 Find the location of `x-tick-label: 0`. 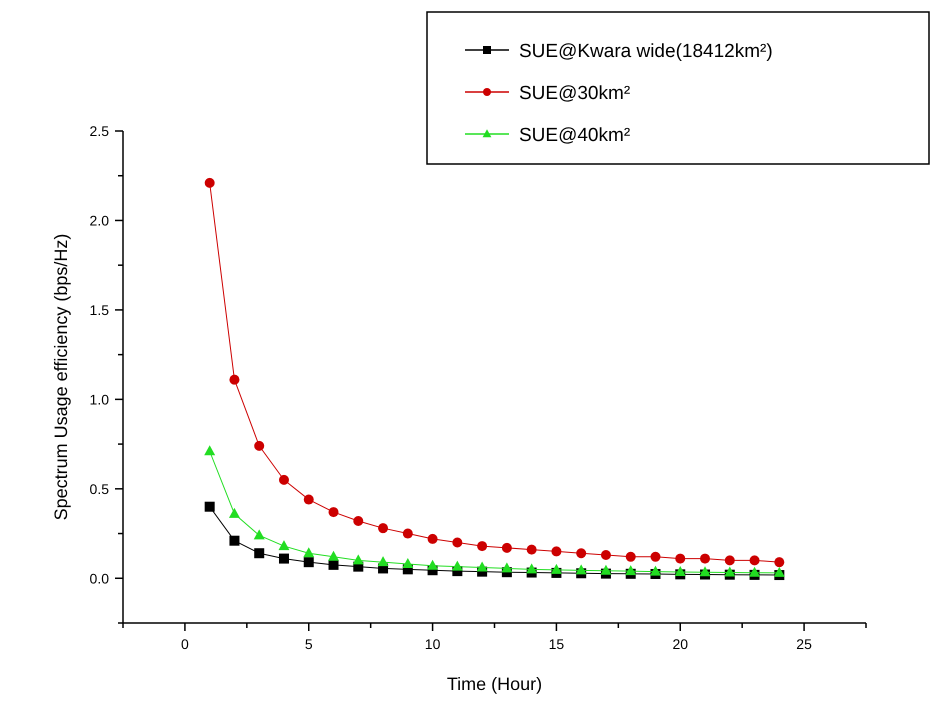

x-tick-label: 0 is located at coordinates (185, 644).